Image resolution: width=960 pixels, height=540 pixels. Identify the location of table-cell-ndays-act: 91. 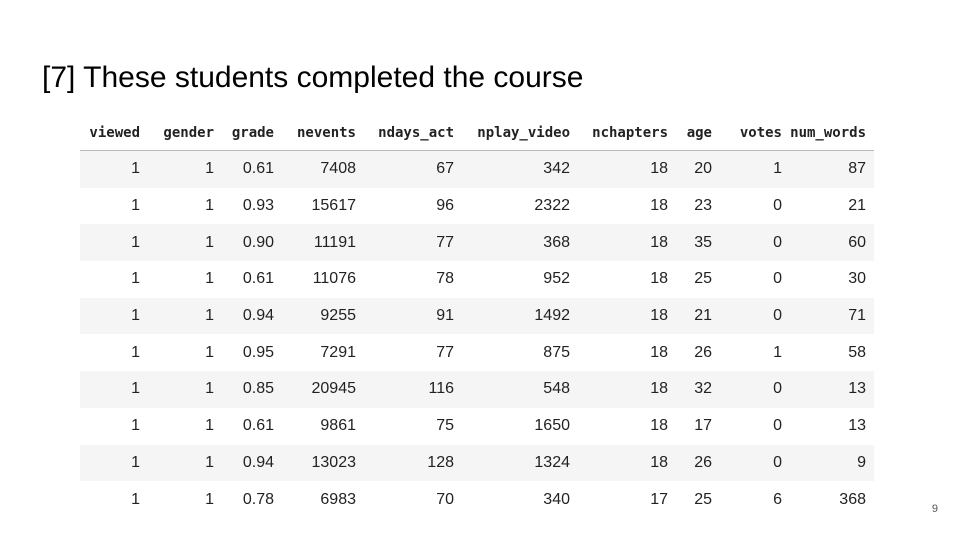
(413, 316).